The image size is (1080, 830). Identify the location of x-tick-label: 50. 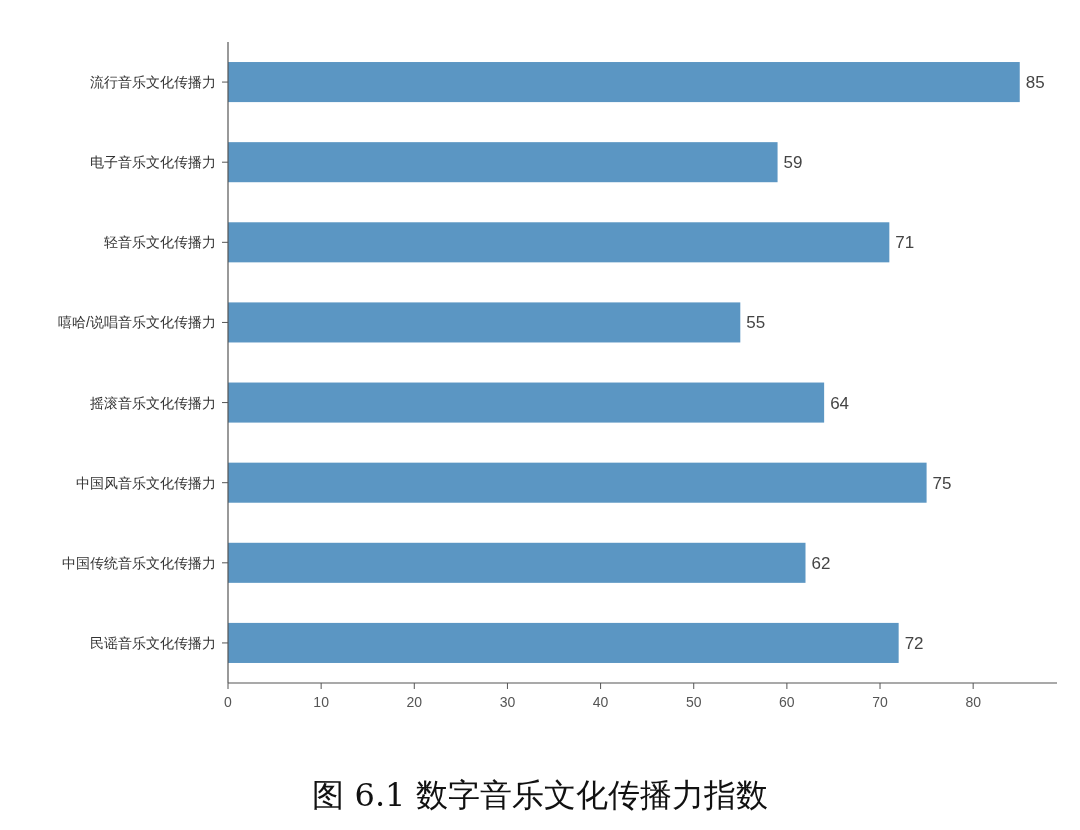
(693, 702).